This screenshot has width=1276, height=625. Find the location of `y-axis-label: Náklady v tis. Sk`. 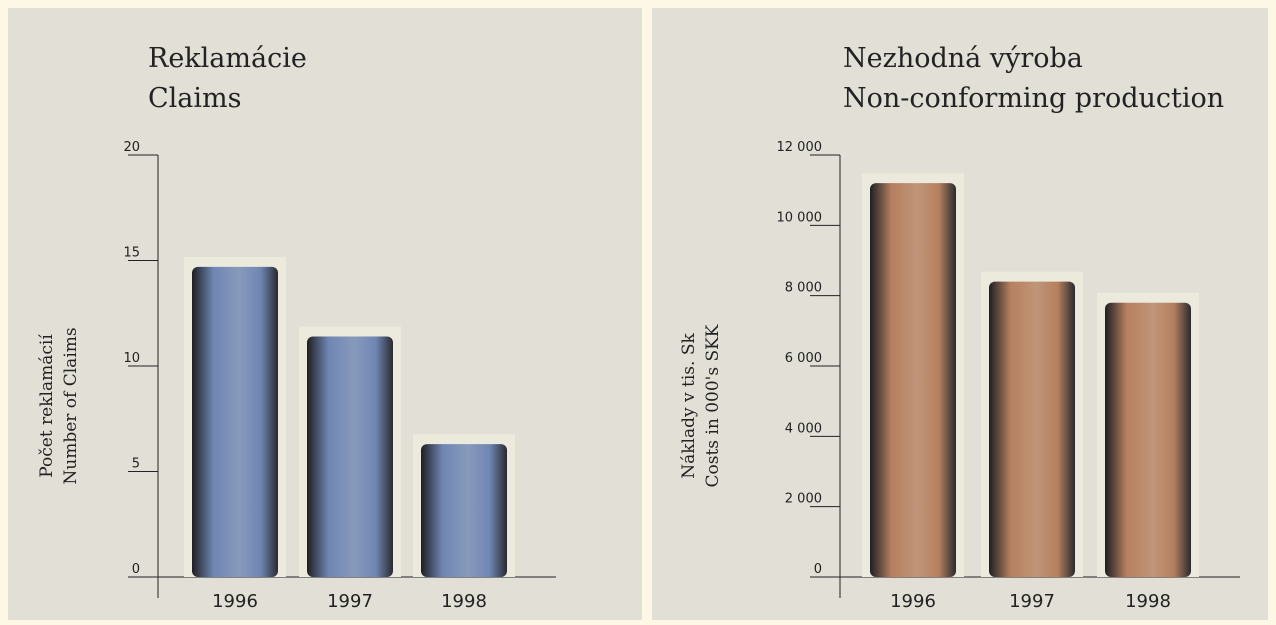

y-axis-label: Náklady v tis. Sk is located at coordinates (689, 406).